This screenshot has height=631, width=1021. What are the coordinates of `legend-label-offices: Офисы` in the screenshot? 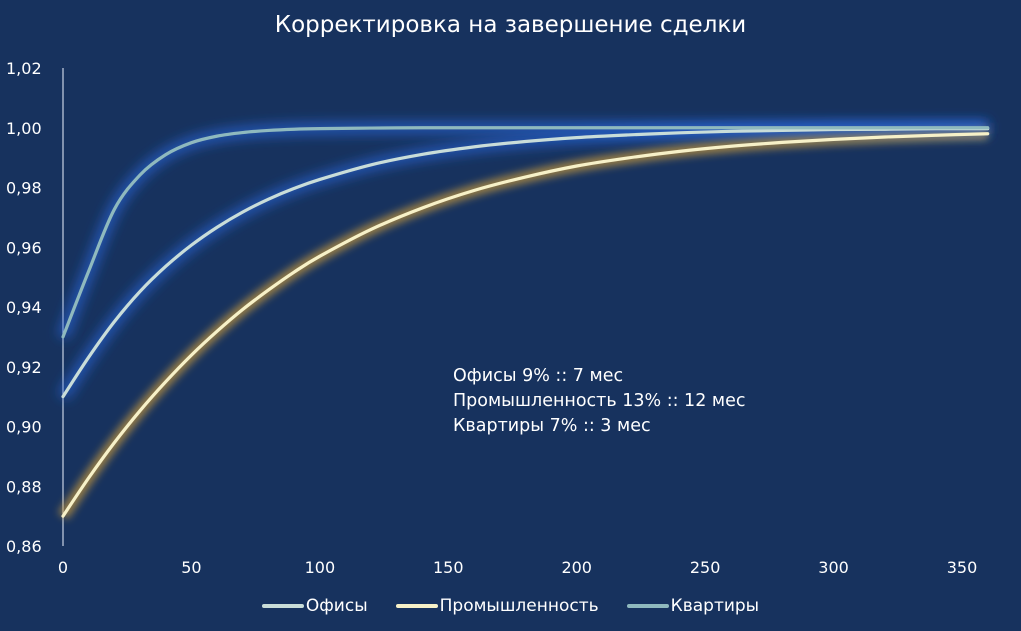 It's located at (336, 606).